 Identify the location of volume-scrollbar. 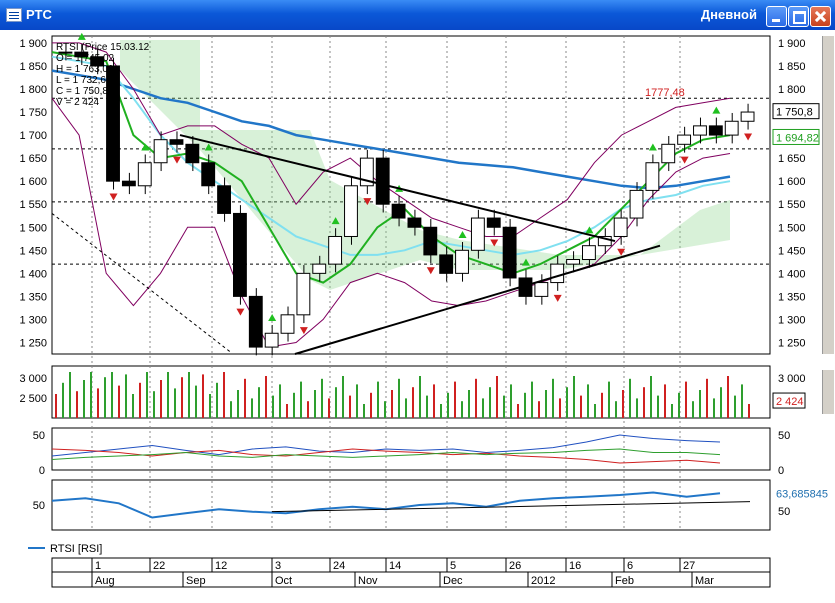
(828, 392).